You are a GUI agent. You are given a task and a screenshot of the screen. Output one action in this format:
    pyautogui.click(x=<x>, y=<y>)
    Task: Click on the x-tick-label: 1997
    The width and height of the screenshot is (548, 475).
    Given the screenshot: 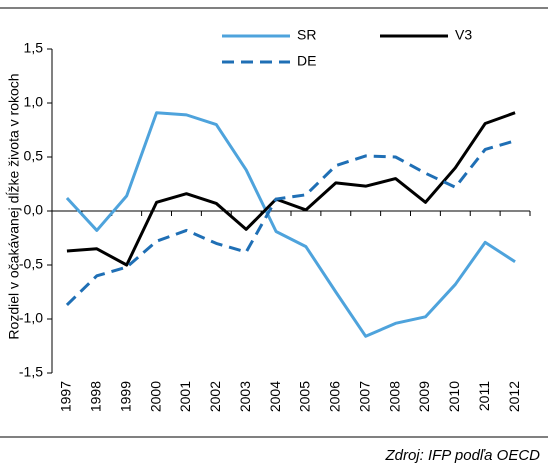 What is the action you would take?
    pyautogui.click(x=66, y=396)
    